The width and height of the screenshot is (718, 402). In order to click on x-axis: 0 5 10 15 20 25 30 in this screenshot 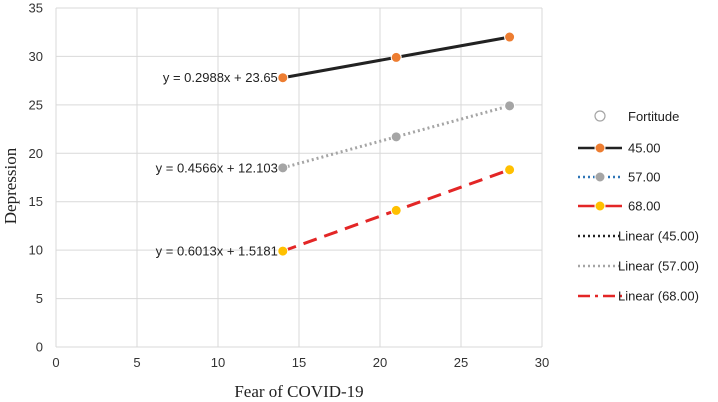, I will do `click(300, 362)`.